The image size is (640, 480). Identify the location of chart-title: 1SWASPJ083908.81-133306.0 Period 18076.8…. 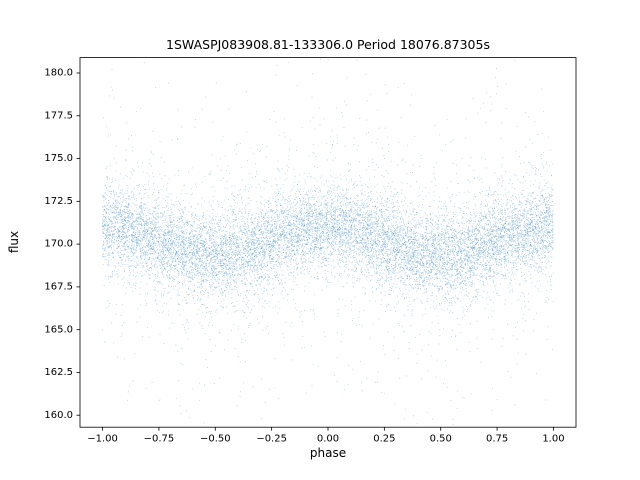
(328, 44).